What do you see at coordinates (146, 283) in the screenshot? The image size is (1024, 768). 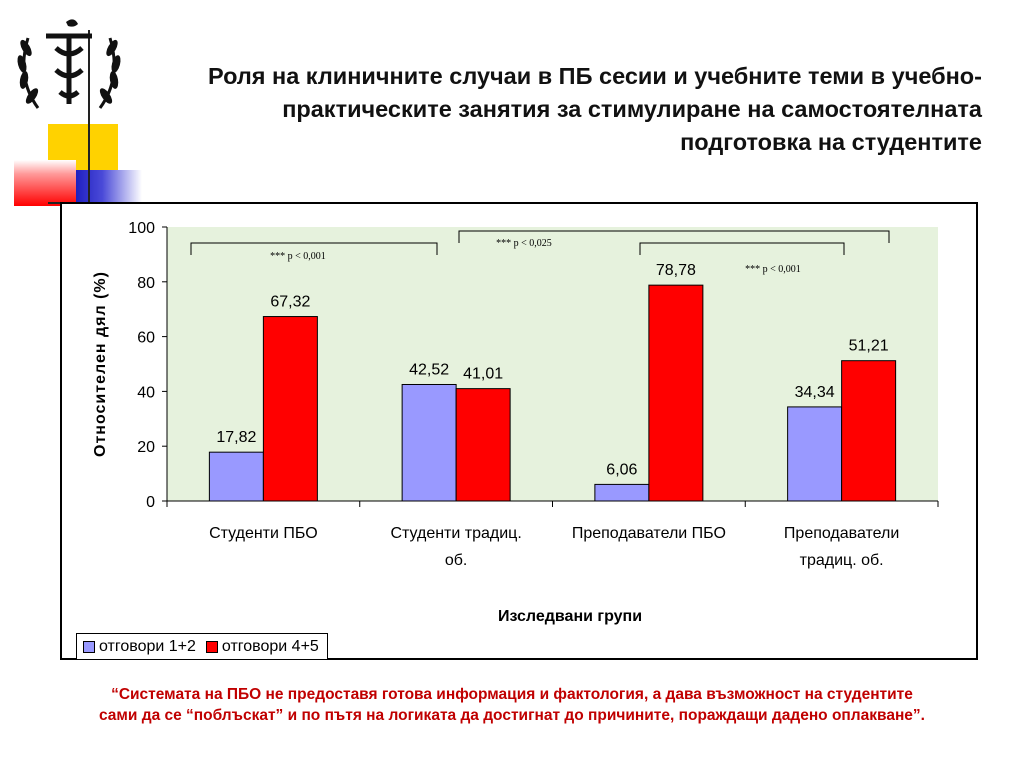 I see `y-tick-label: 80` at bounding box center [146, 283].